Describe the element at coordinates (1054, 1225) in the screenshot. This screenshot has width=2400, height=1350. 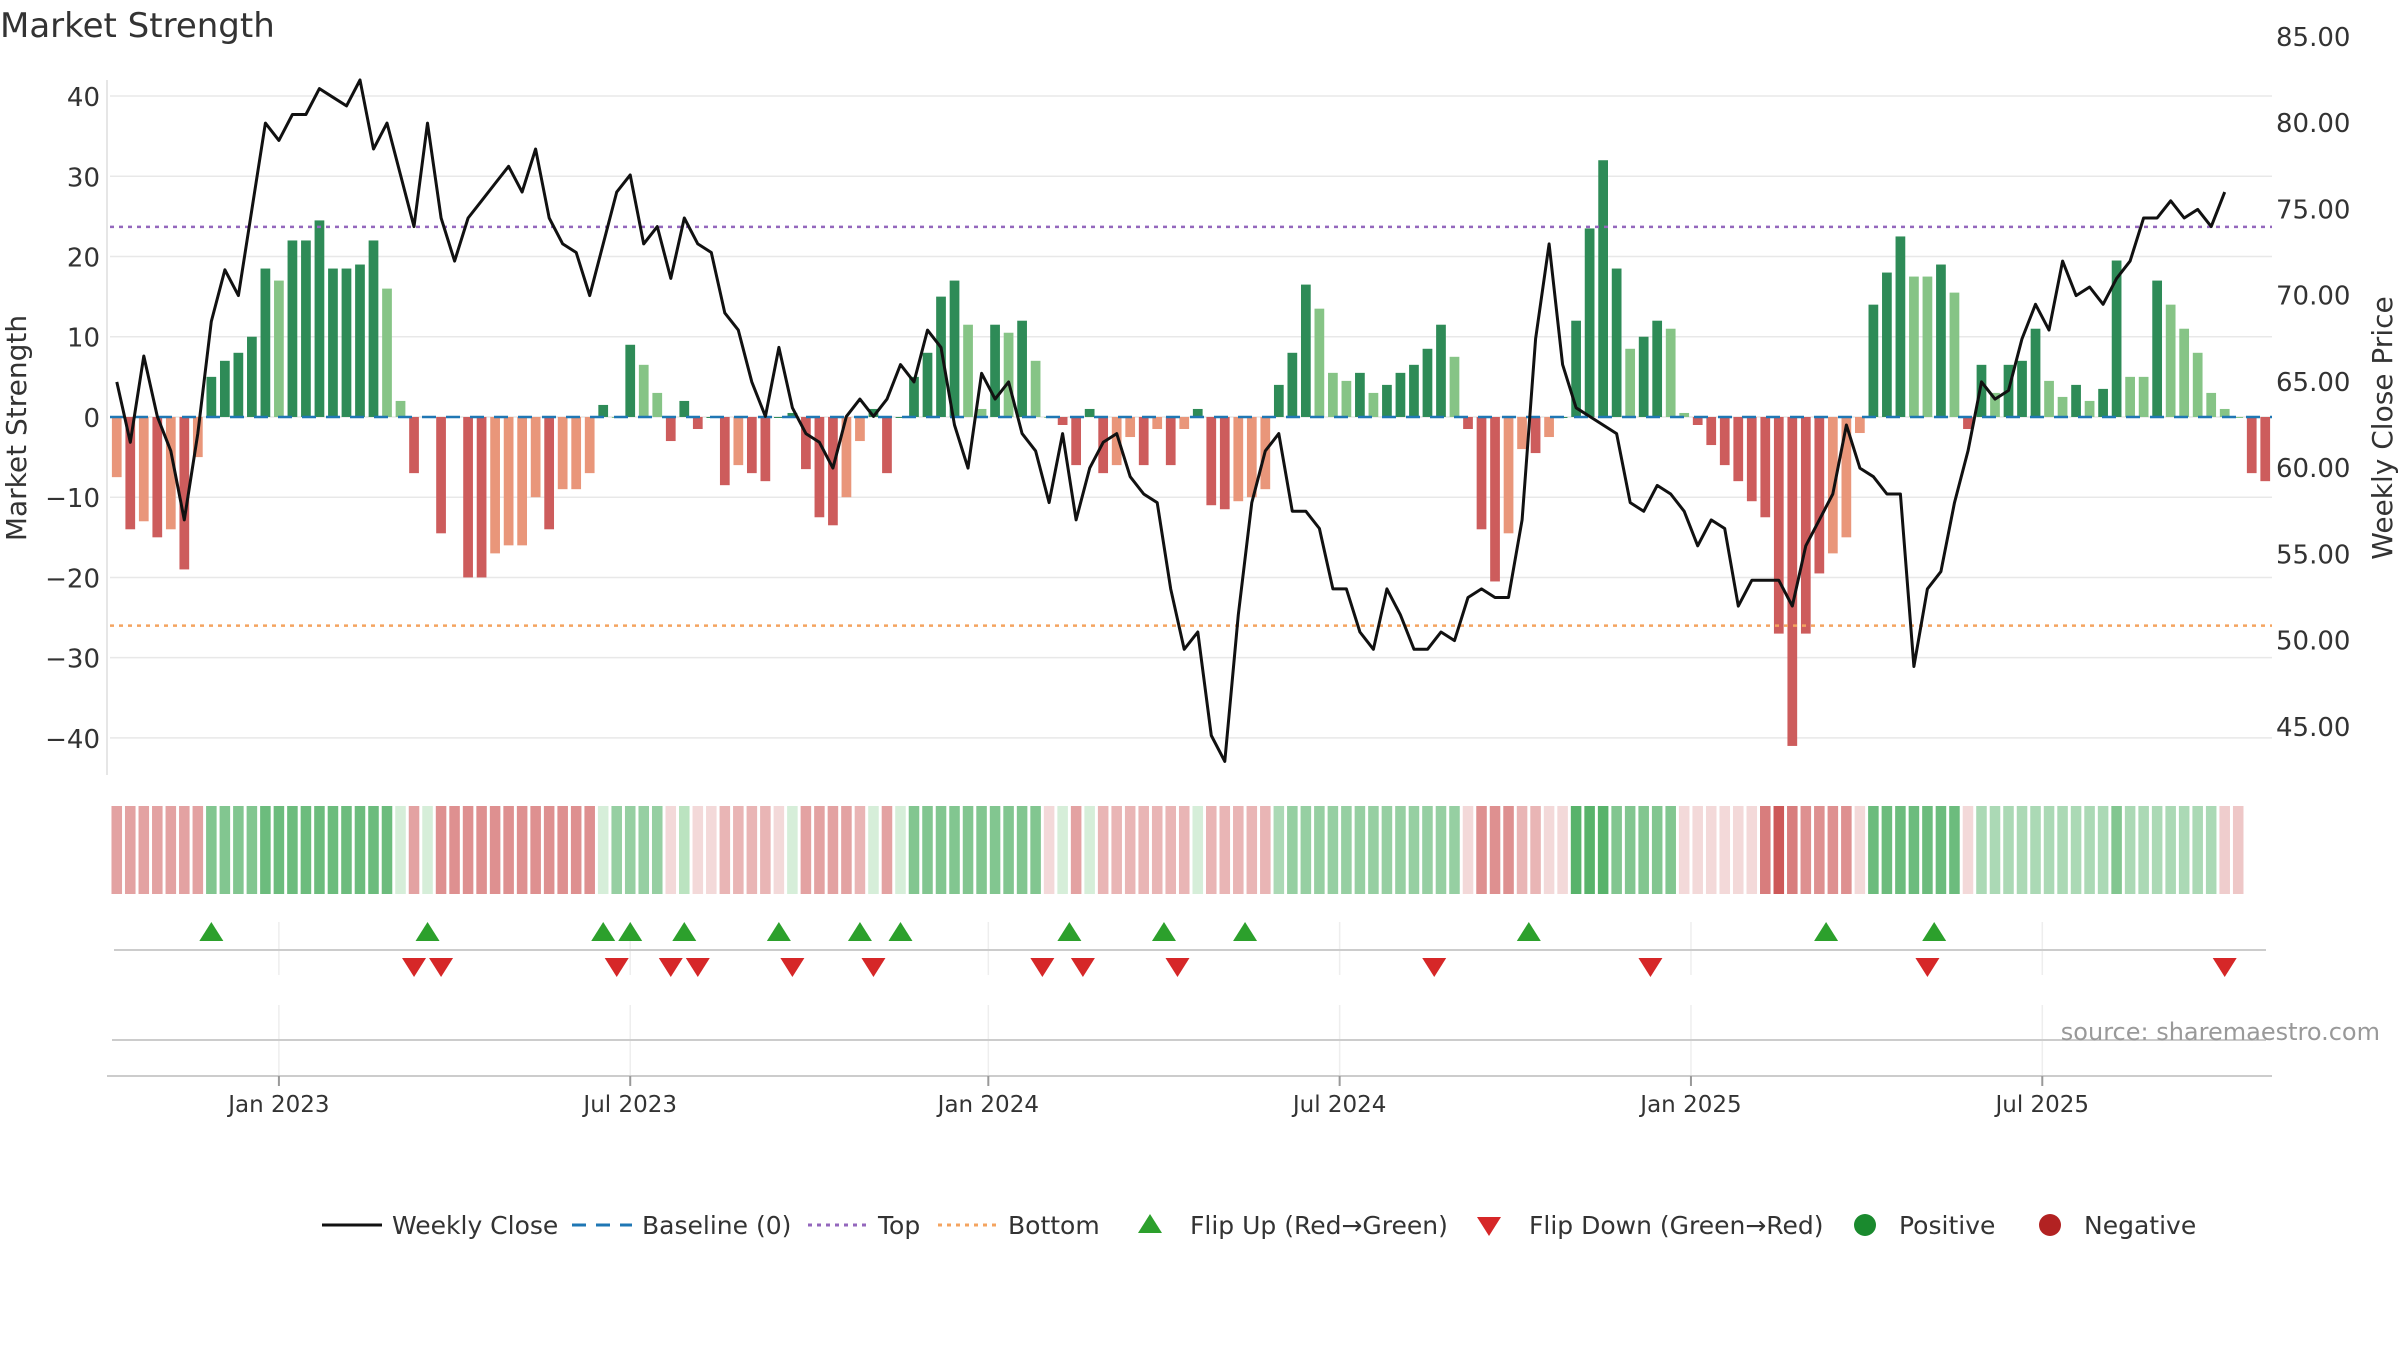
I see `legend-label: Bottom` at that location.